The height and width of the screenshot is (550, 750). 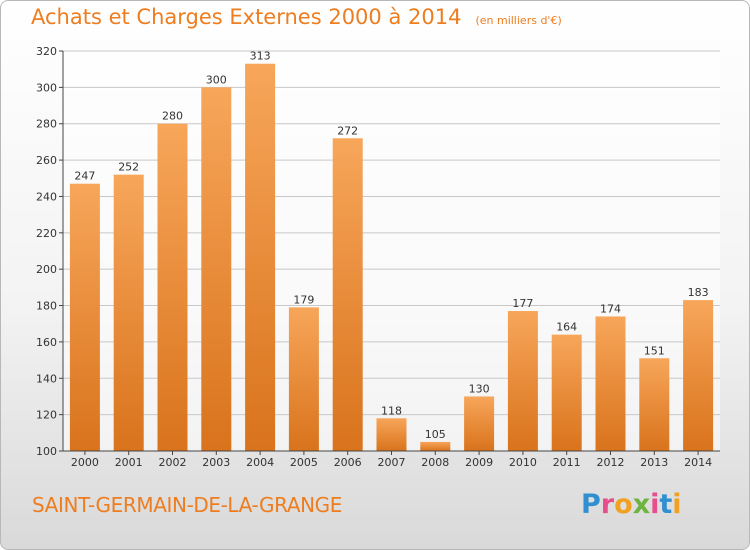 What do you see at coordinates (216, 462) in the screenshot?
I see `x-tick-label: 2003` at bounding box center [216, 462].